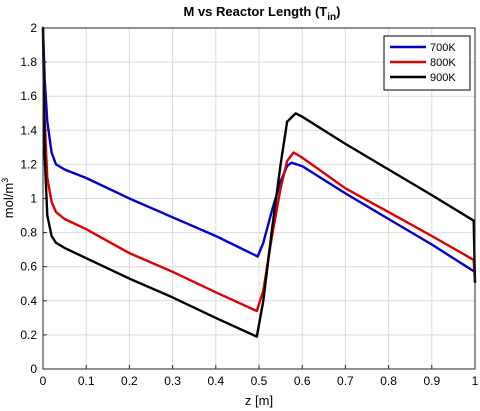 Image resolution: width=480 pixels, height=411 pixels. Describe the element at coordinates (28, 267) in the screenshot. I see `y-tick-label: 0.6` at that location.